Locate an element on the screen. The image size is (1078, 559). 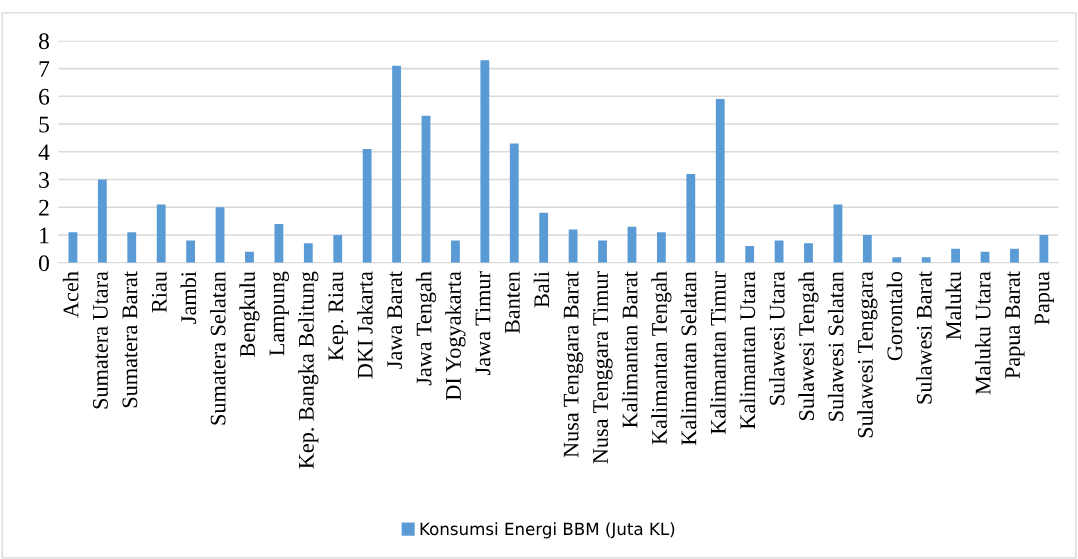
x-tick-label: Sulawesi Barat is located at coordinates (924, 337).